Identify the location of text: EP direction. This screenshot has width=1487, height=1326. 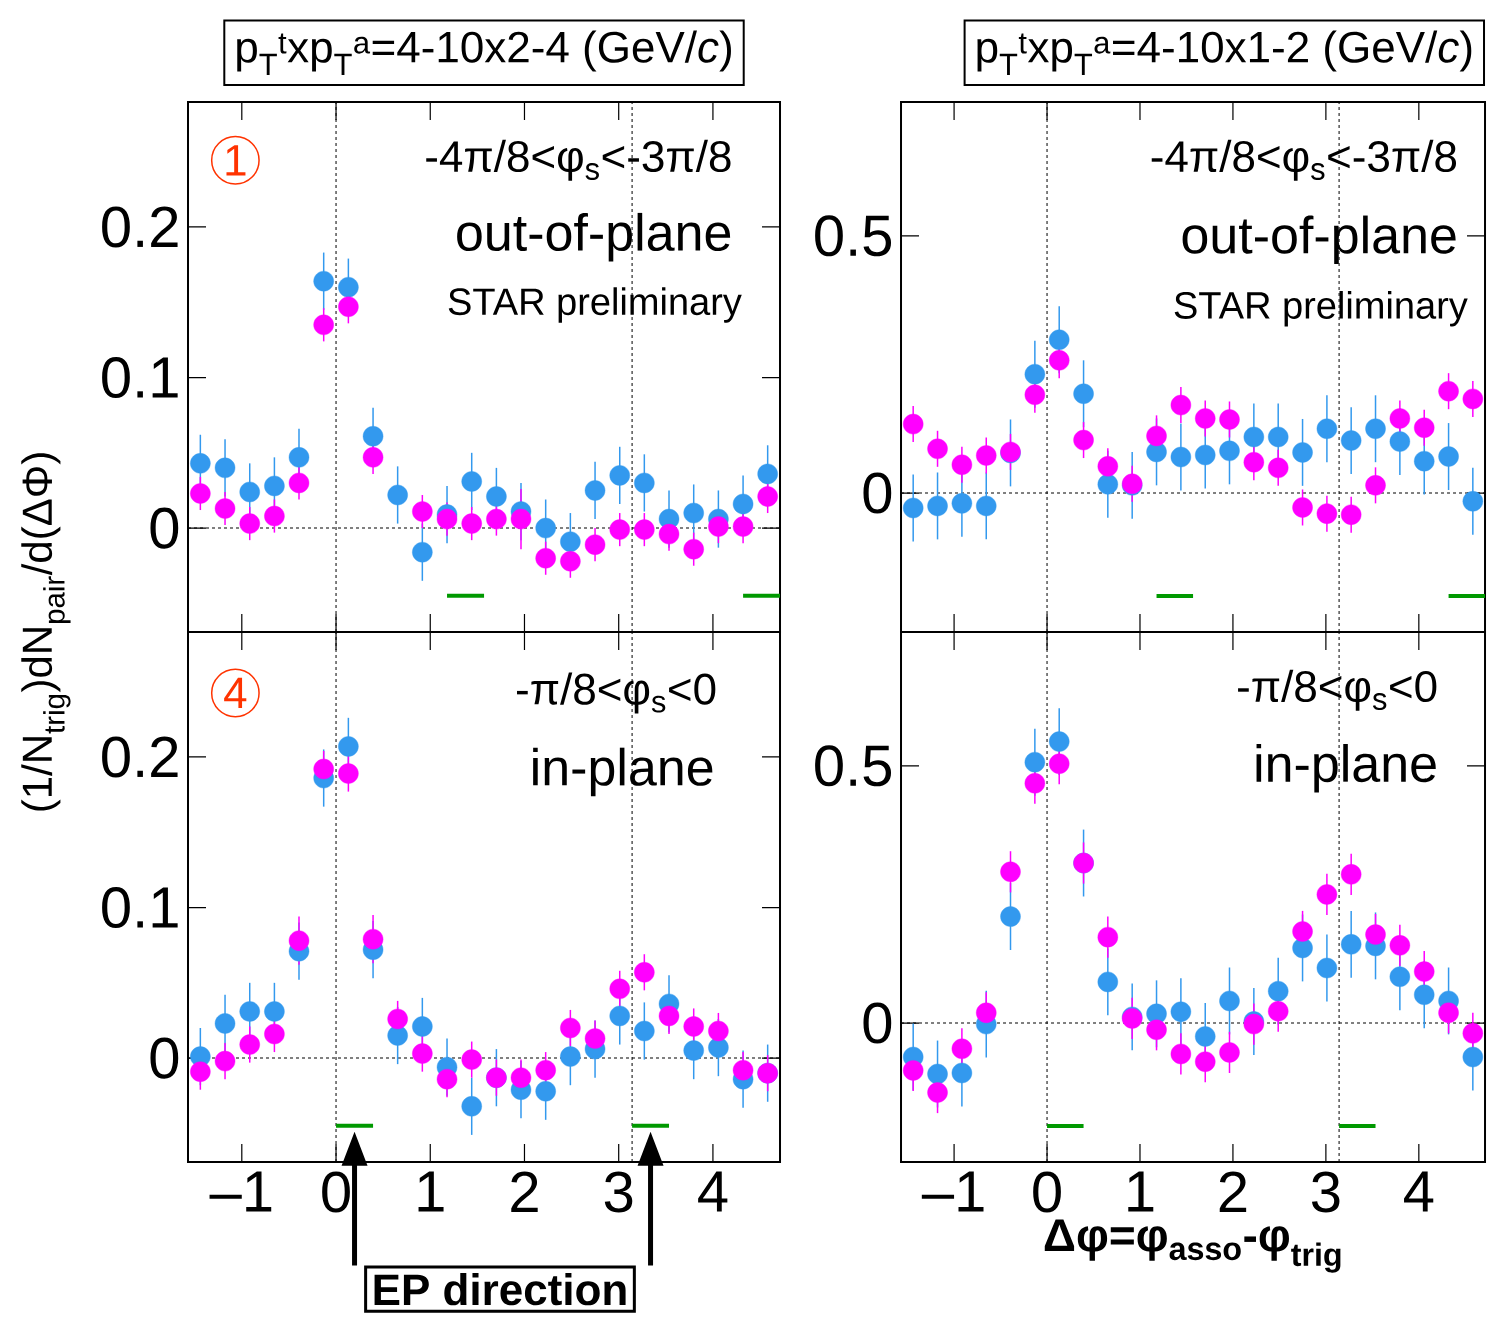
(500, 1289).